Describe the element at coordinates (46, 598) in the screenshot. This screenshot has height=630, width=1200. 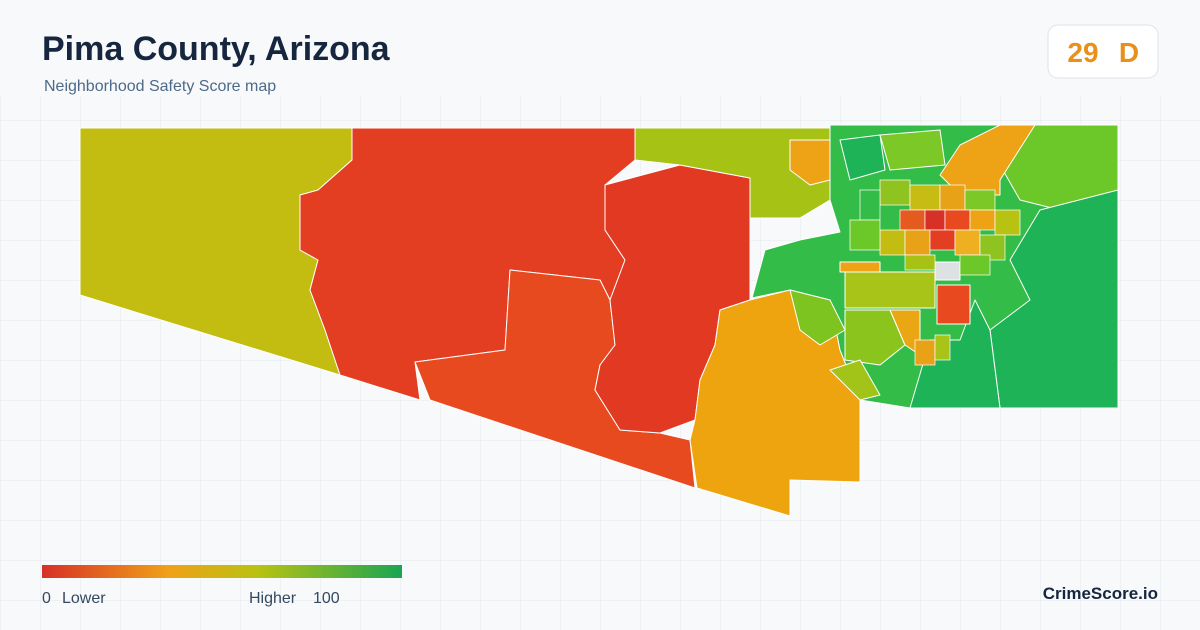
I see `legend-min: 0` at that location.